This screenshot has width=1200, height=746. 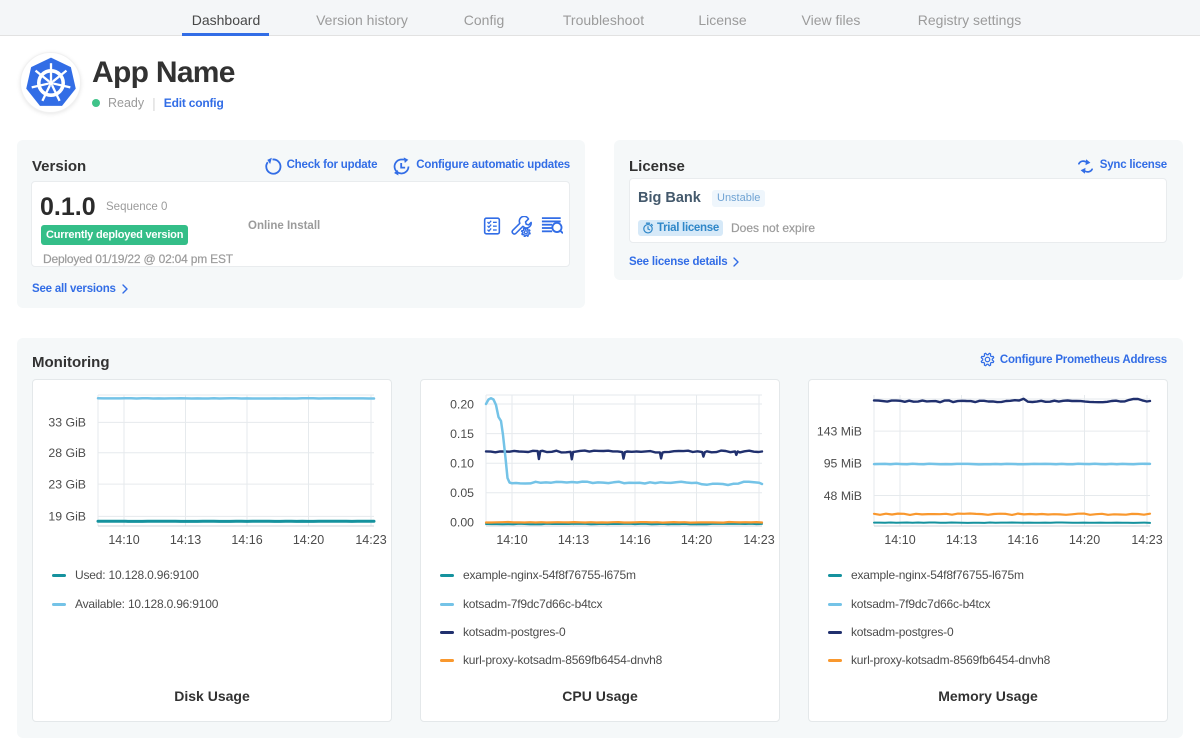 I want to click on svg-text: 48 MiB, so click(x=843, y=496).